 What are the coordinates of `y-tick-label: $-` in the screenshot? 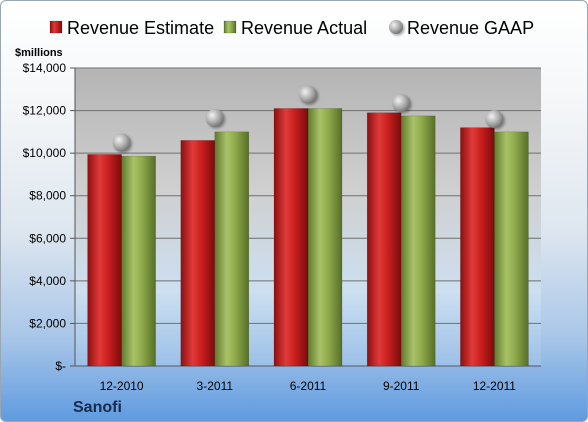 It's located at (60, 366).